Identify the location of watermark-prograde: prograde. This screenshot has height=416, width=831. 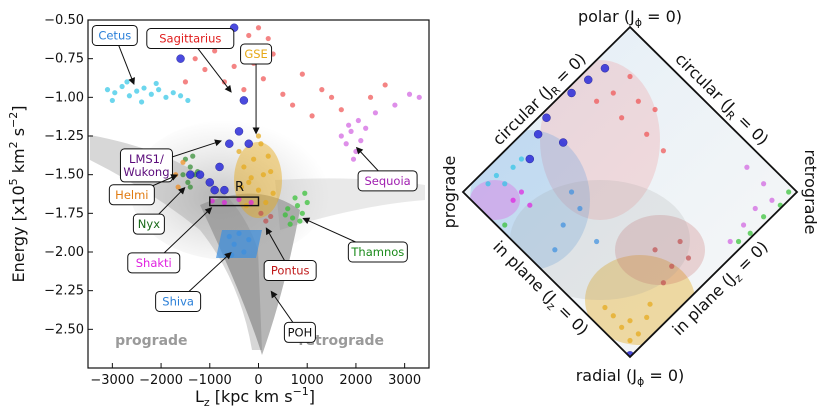
(151, 341).